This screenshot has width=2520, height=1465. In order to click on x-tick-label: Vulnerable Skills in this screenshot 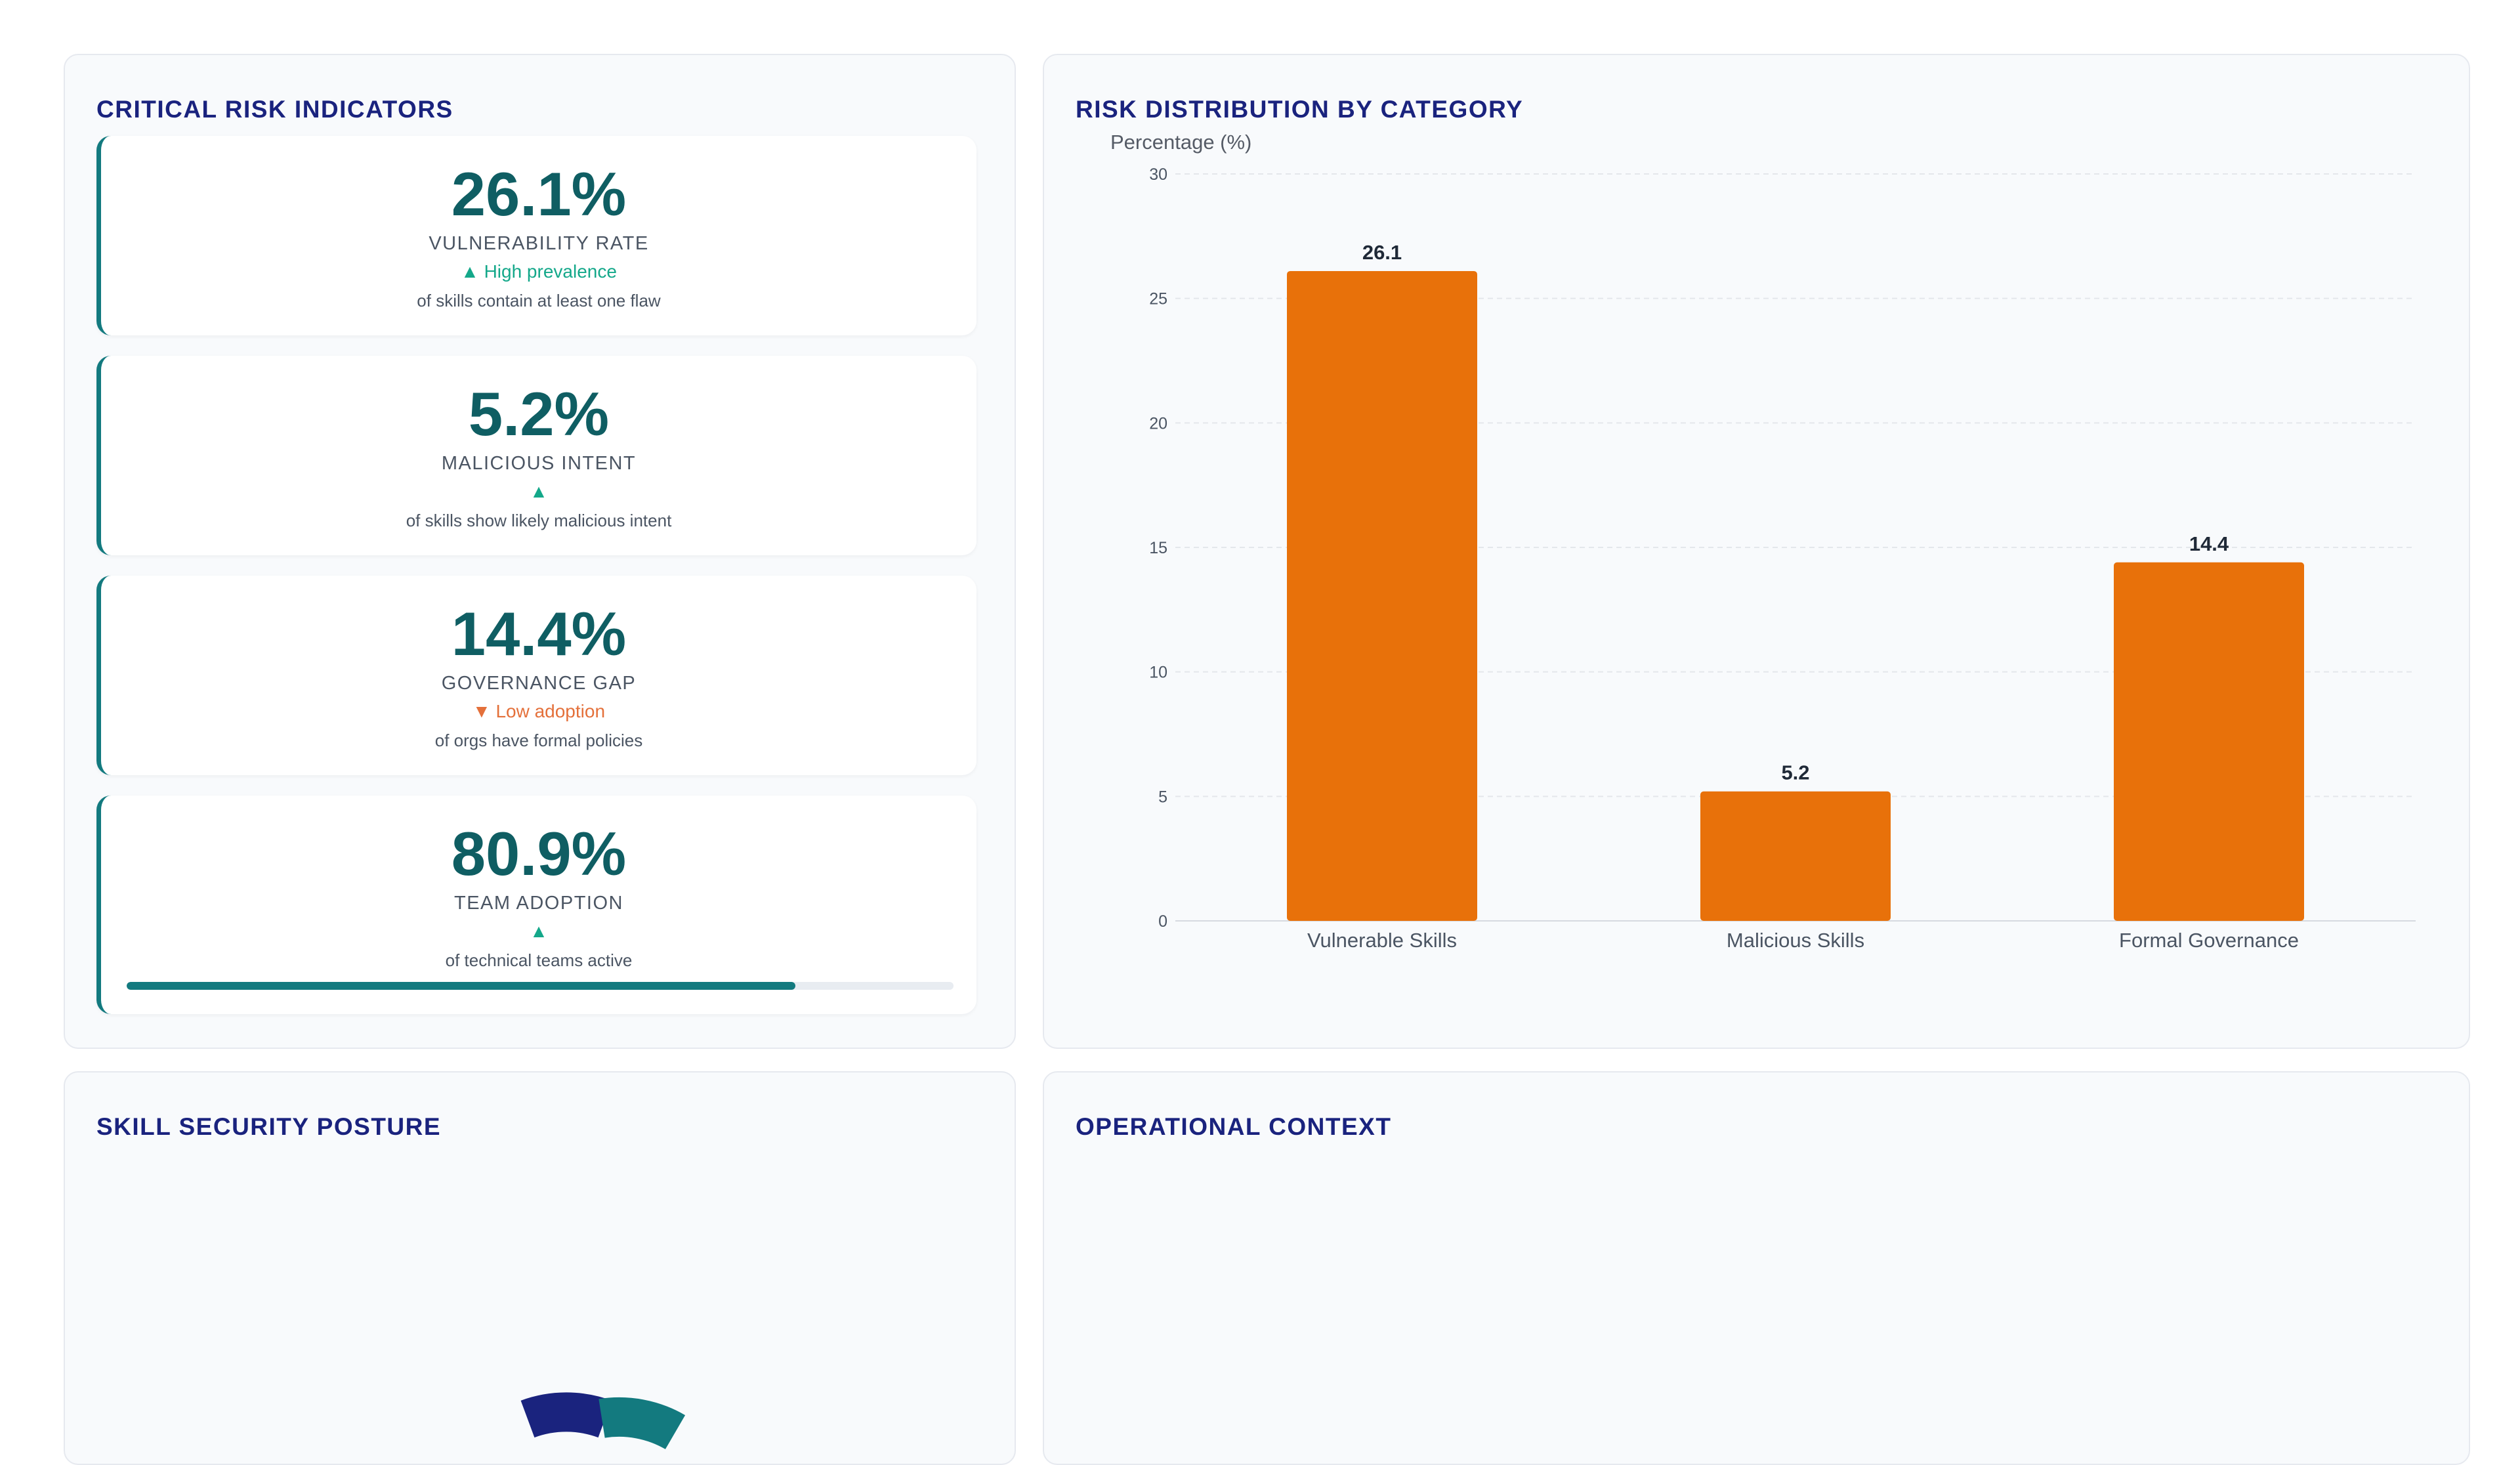, I will do `click(1382, 940)`.